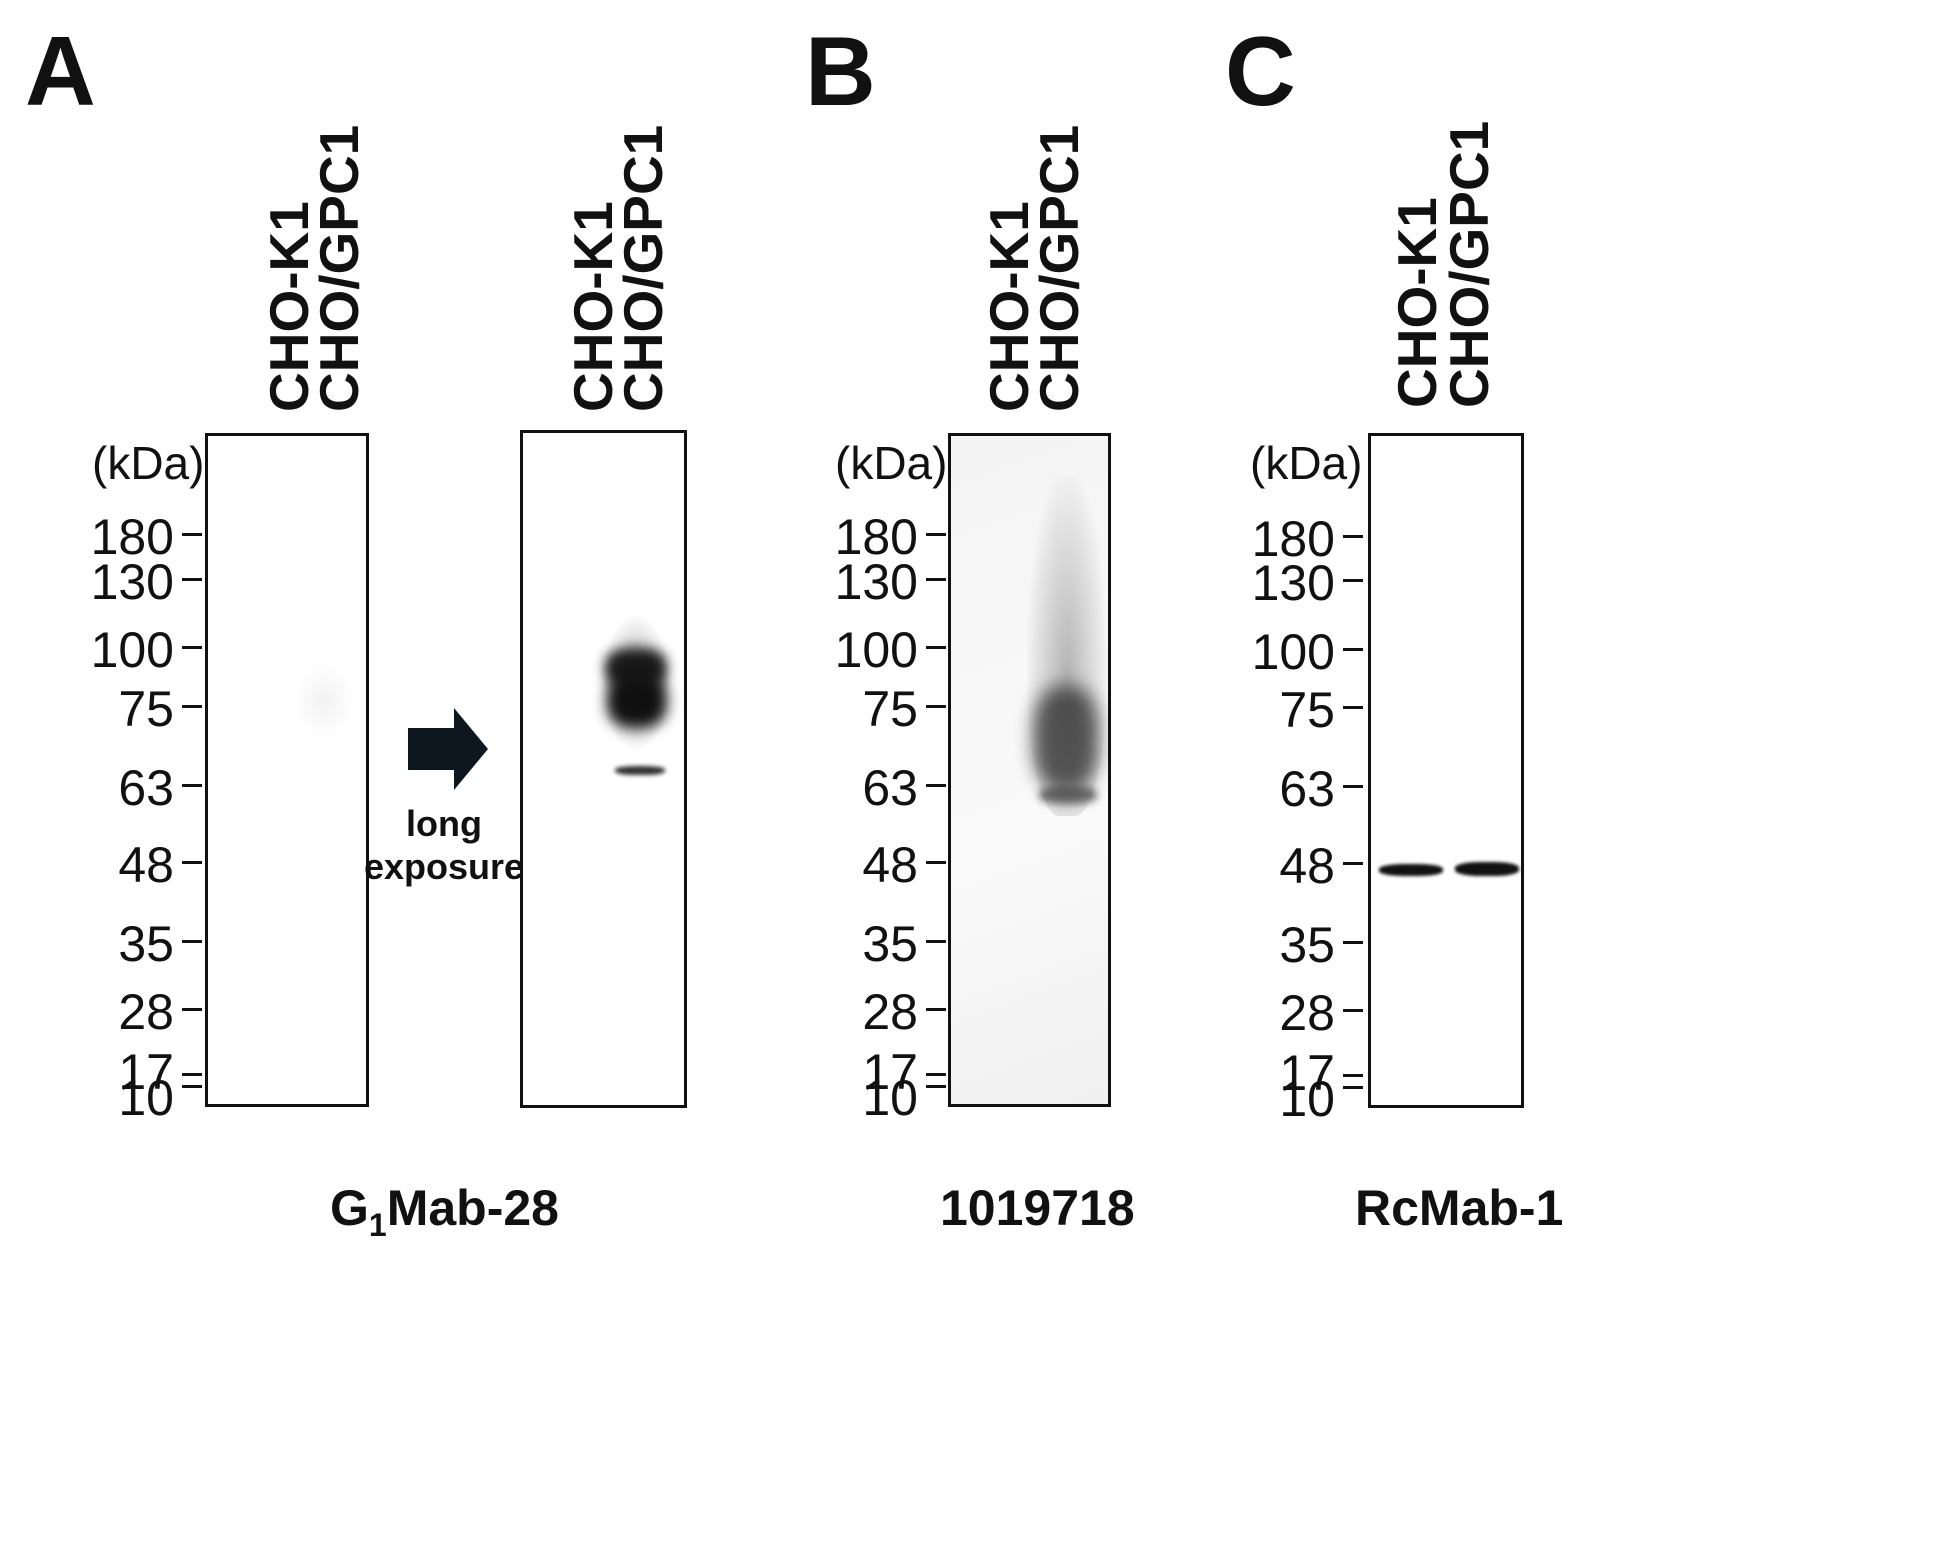 The height and width of the screenshot is (1568, 1953). What do you see at coordinates (472, 1208) in the screenshot?
I see `caption-suffix: Mab-28` at bounding box center [472, 1208].